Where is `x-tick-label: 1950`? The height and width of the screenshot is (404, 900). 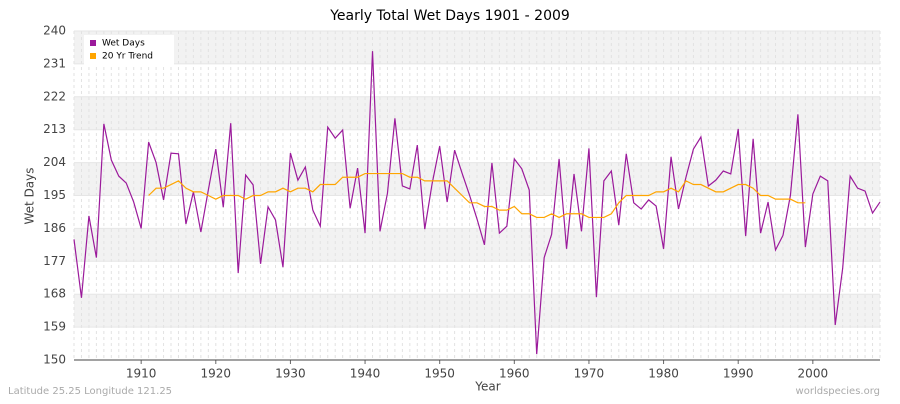
x-tick-label: 1950 is located at coordinates (439, 374).